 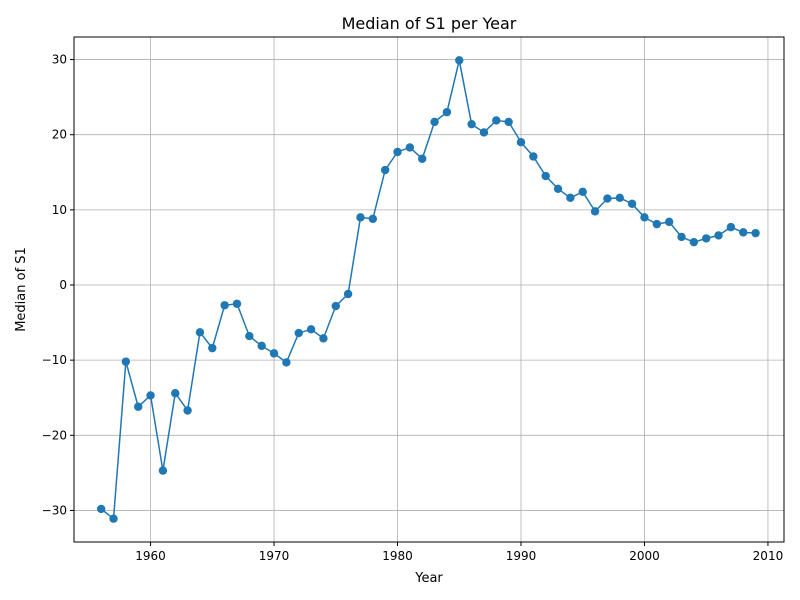 What do you see at coordinates (644, 556) in the screenshot?
I see `x-tick-label: 2000` at bounding box center [644, 556].